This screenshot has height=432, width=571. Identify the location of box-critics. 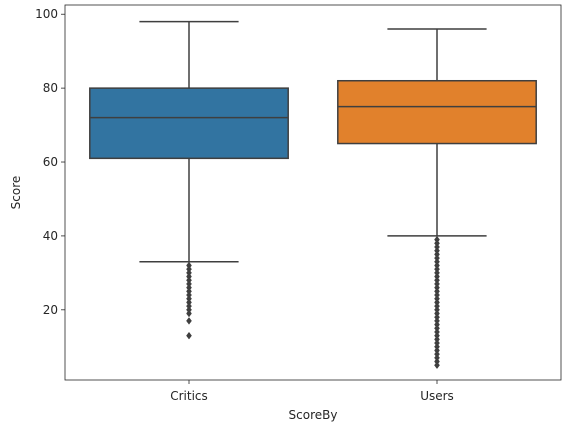
(189, 123).